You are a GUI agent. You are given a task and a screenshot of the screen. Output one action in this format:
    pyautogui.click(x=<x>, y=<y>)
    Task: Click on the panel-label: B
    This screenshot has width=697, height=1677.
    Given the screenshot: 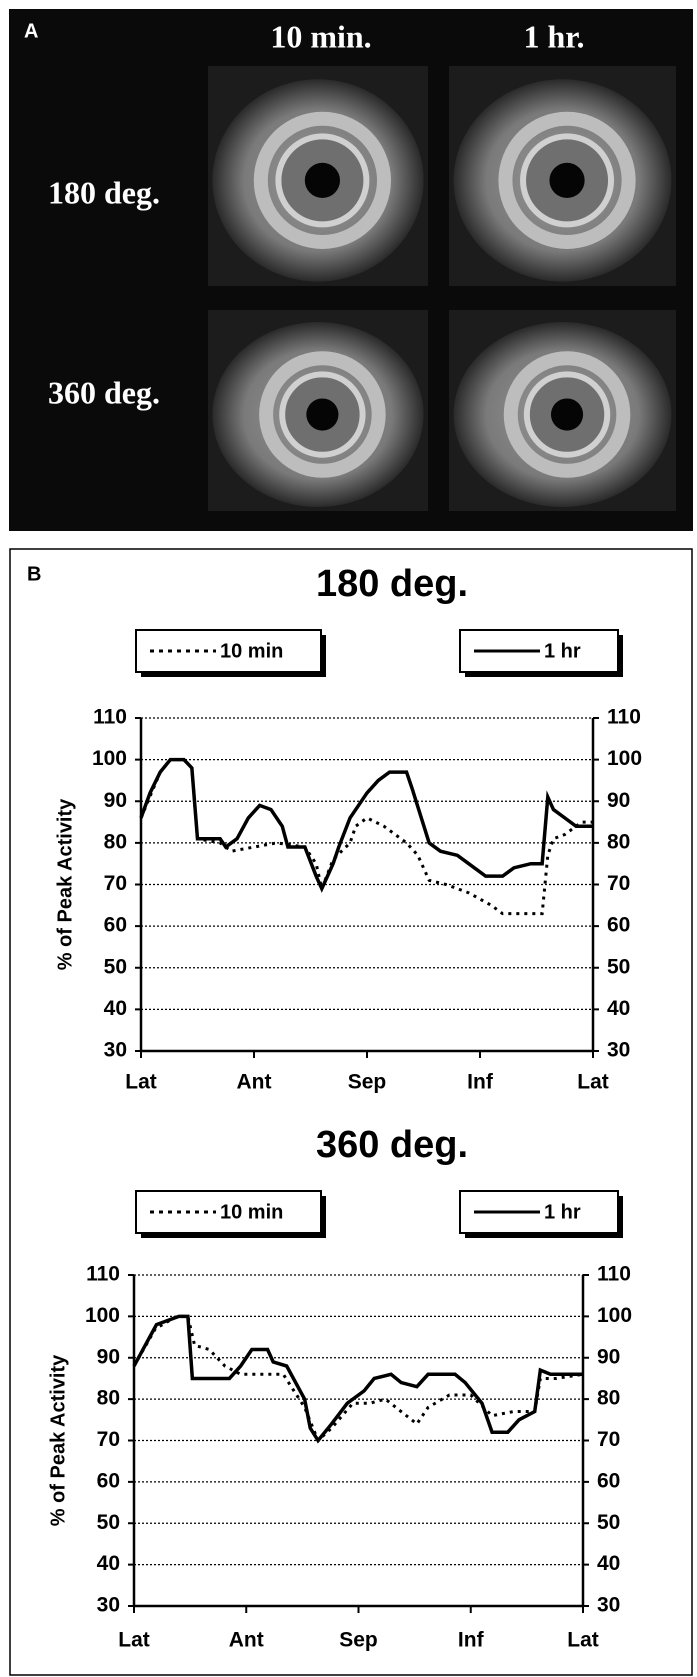 What is the action you would take?
    pyautogui.click(x=34, y=574)
    